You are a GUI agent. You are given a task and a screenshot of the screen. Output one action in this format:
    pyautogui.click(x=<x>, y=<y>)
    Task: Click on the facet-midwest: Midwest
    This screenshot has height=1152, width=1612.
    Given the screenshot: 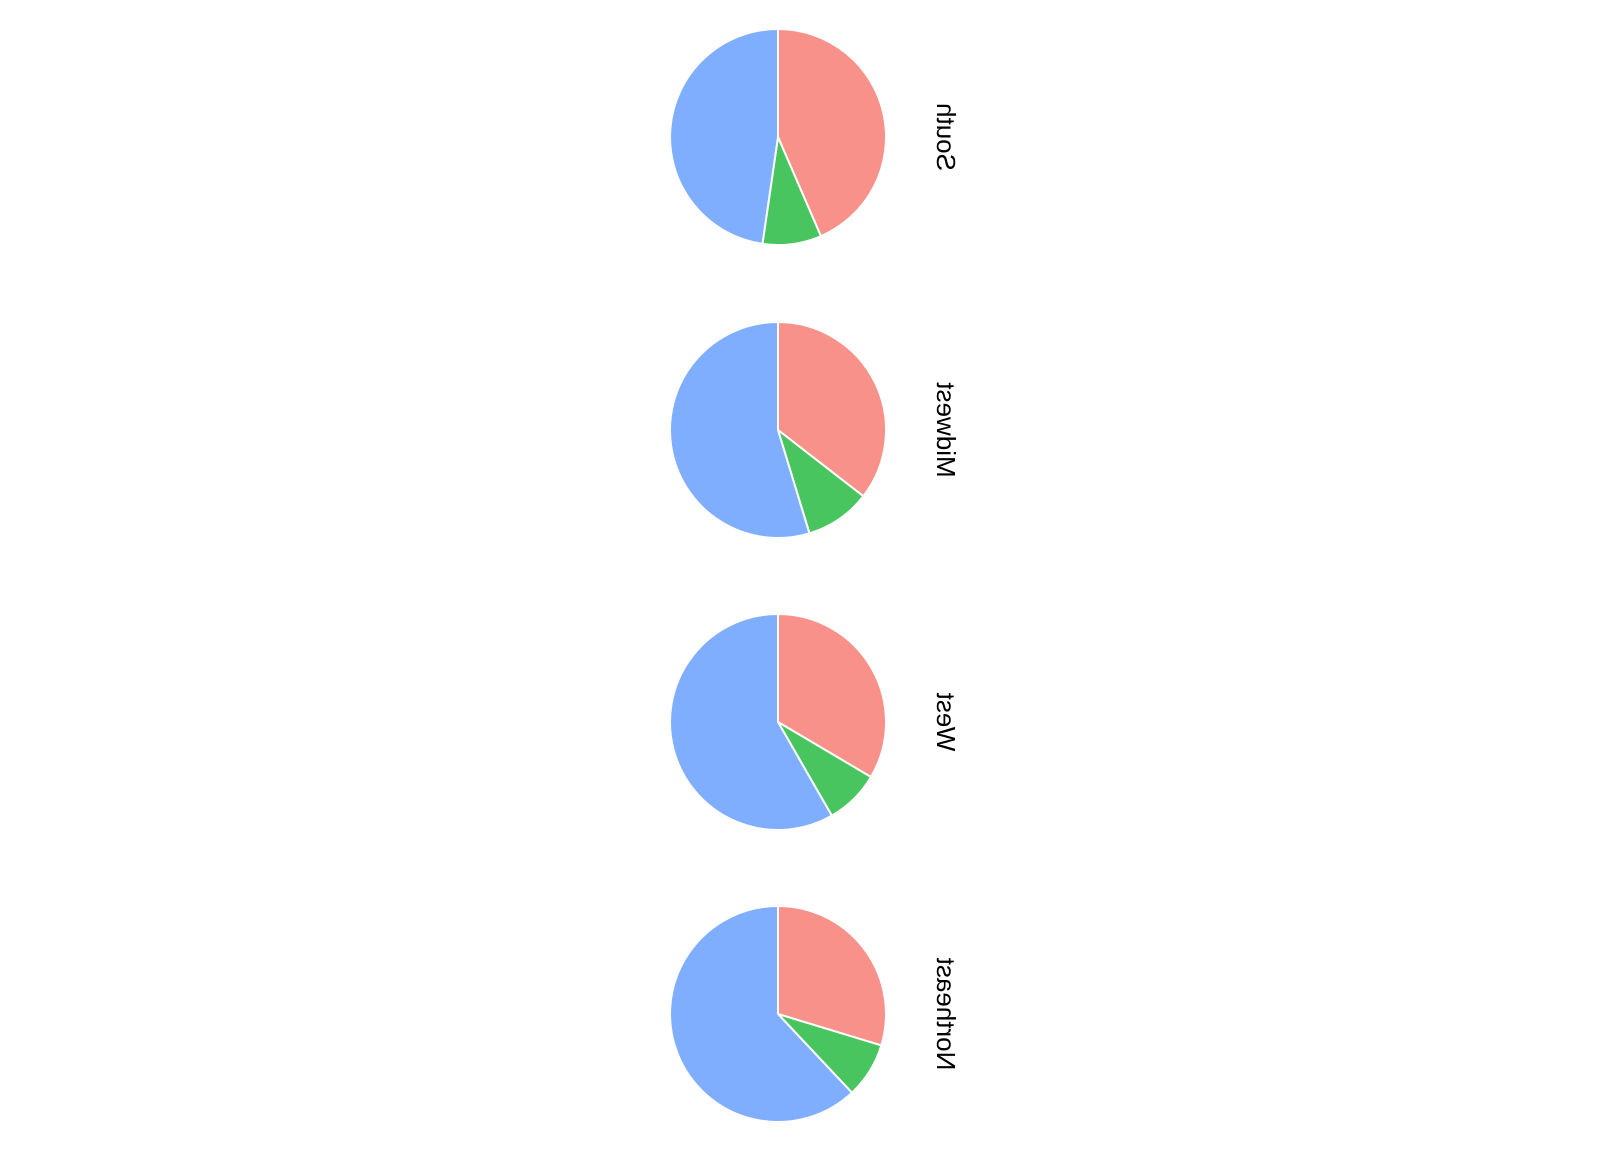 What is the action you would take?
    pyautogui.click(x=815, y=430)
    